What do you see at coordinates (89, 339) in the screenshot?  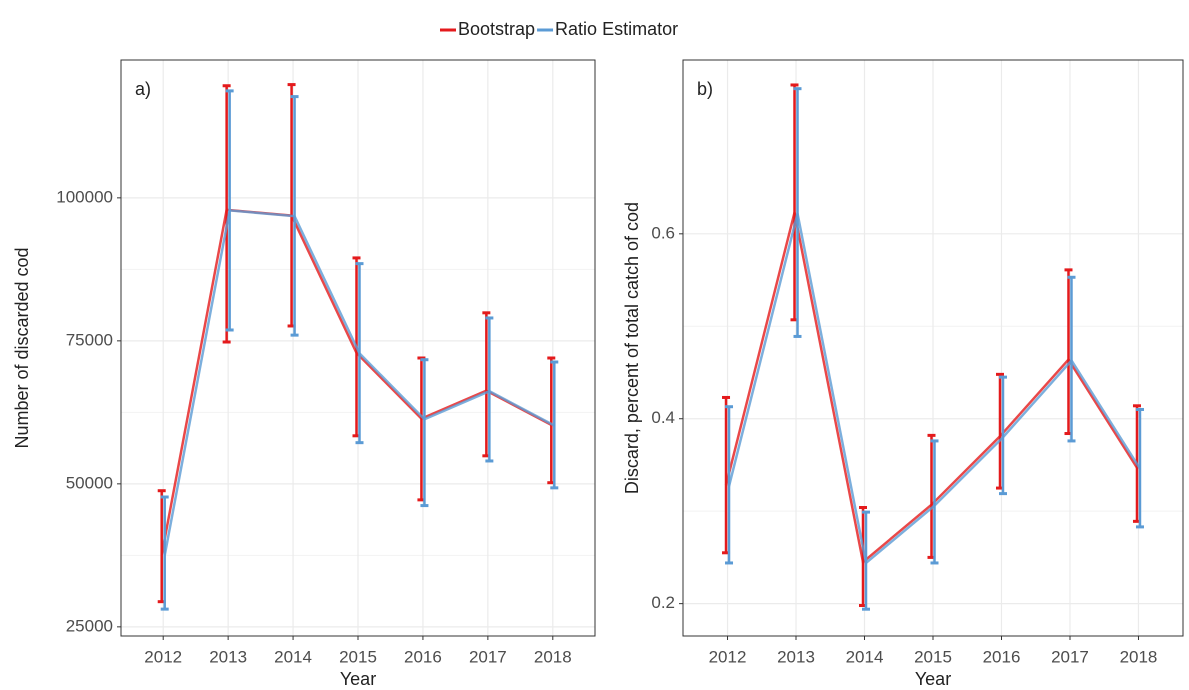 I see `y-tick-label: 75000` at bounding box center [89, 339].